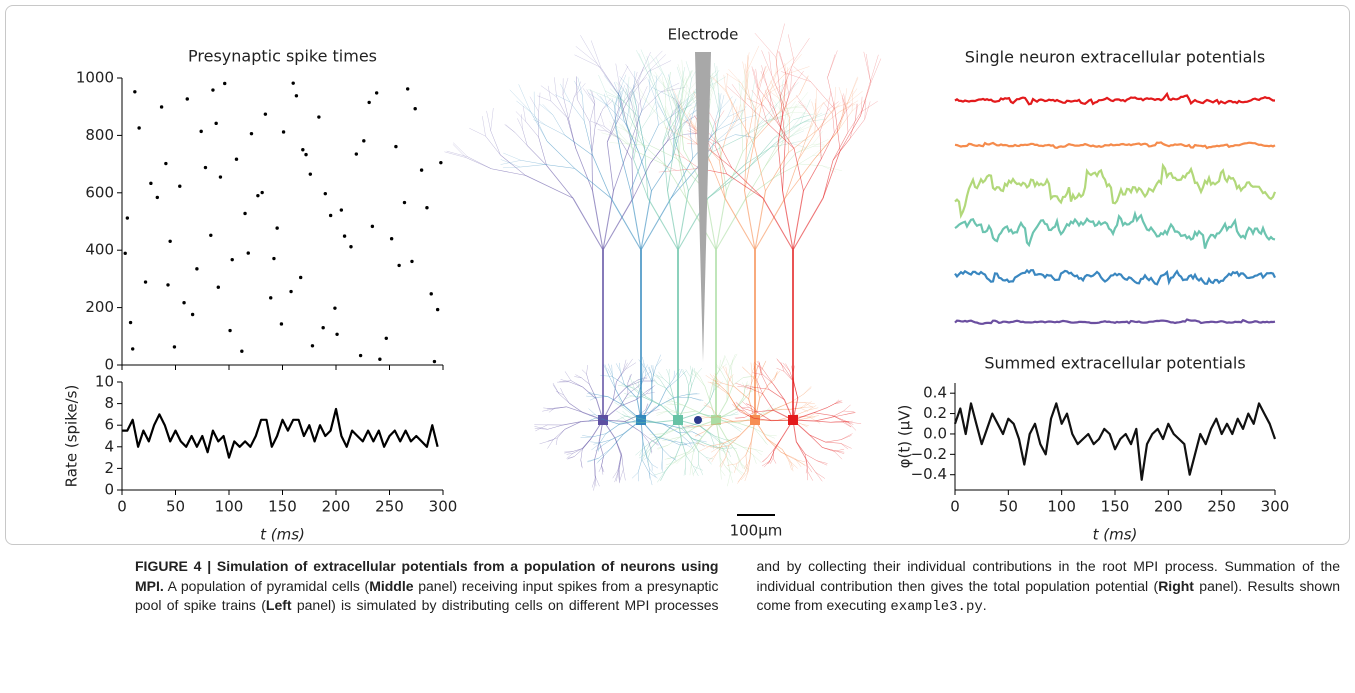 The height and width of the screenshot is (693, 1355). What do you see at coordinates (716, 420) in the screenshot?
I see `soma` at bounding box center [716, 420].